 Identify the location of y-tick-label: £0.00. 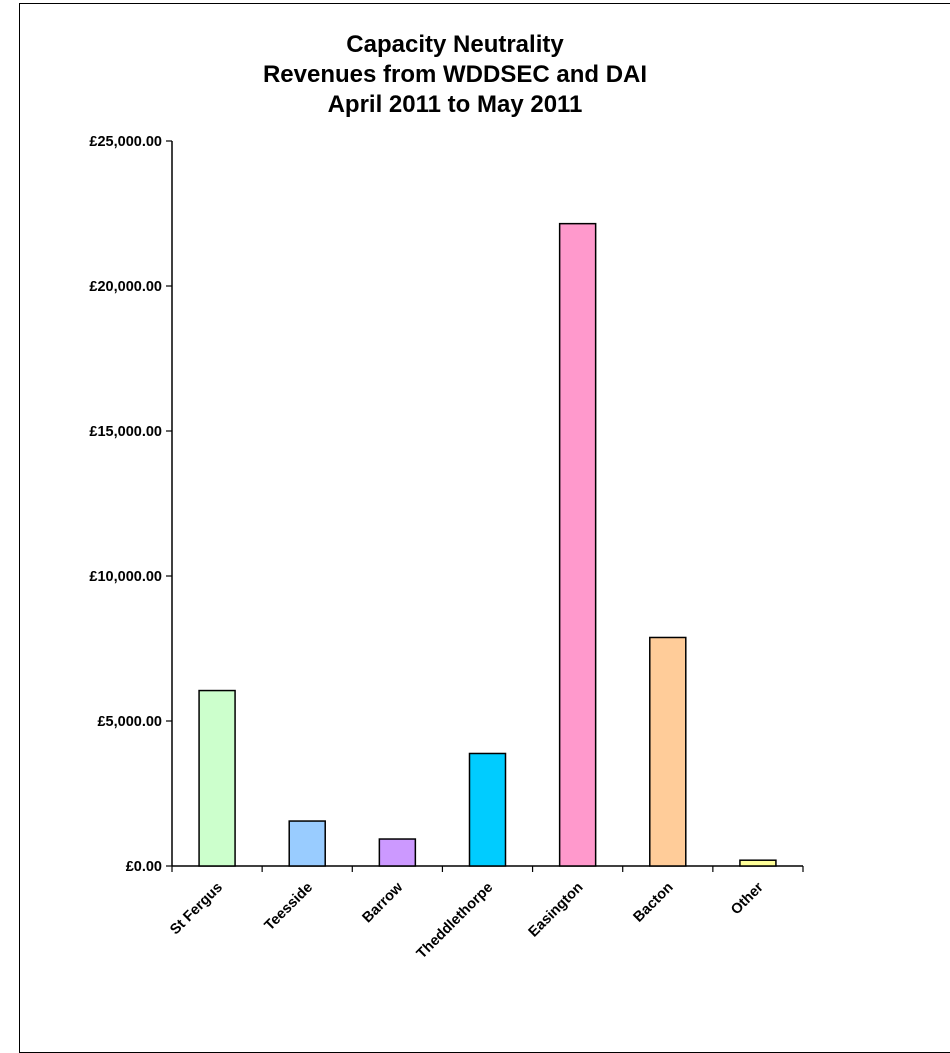
(144, 867).